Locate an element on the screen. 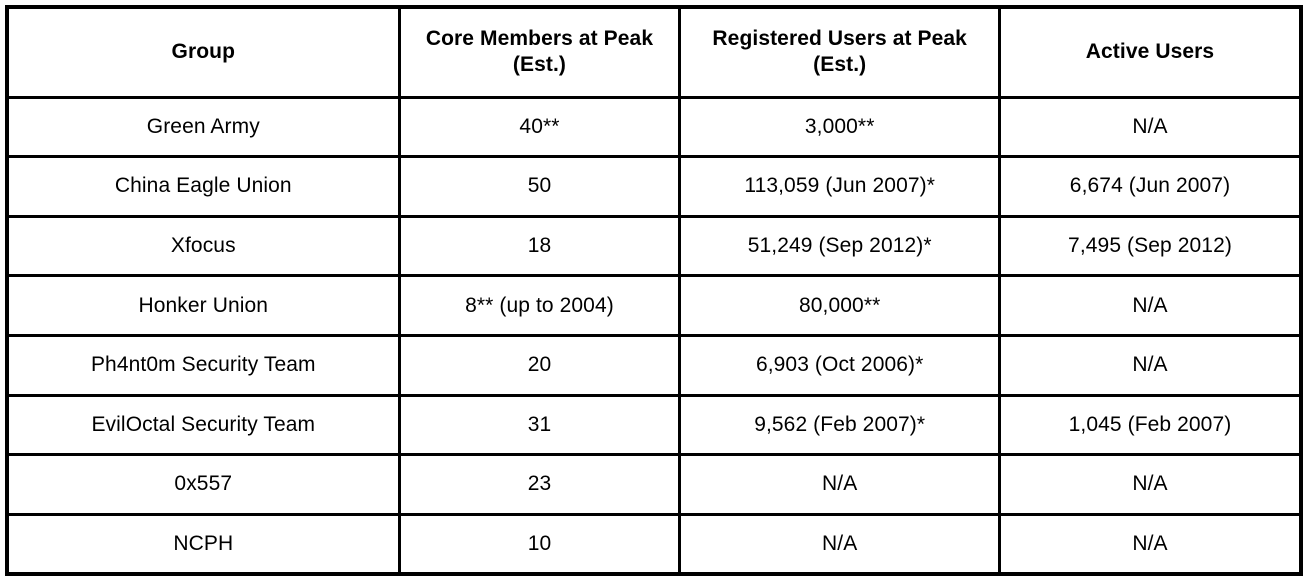  table-cell-r5-c1: 31 is located at coordinates (539, 425).